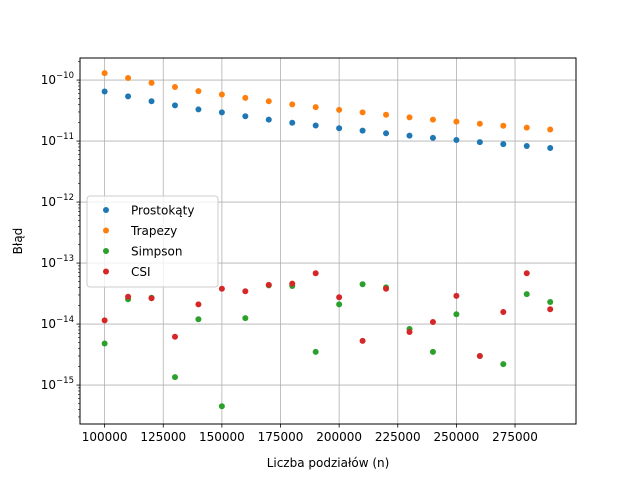 This screenshot has height=480, width=640. What do you see at coordinates (222, 437) in the screenshot?
I see `x-tick-label: 150000` at bounding box center [222, 437].